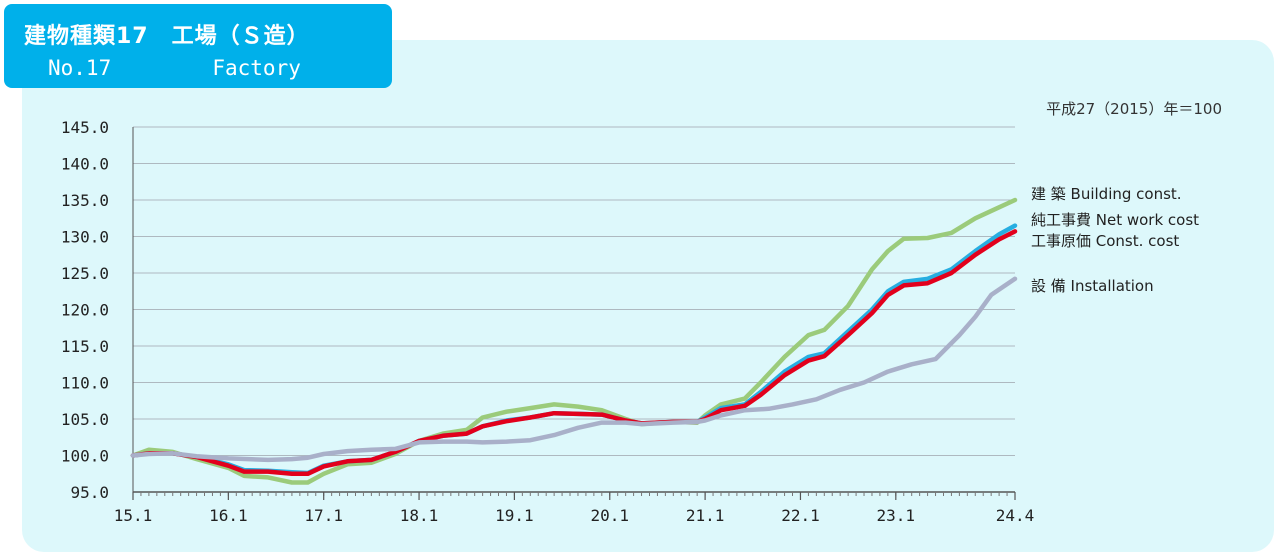 This screenshot has width=1282, height=560. I want to click on x-tick-label: 17.1, so click(323, 515).